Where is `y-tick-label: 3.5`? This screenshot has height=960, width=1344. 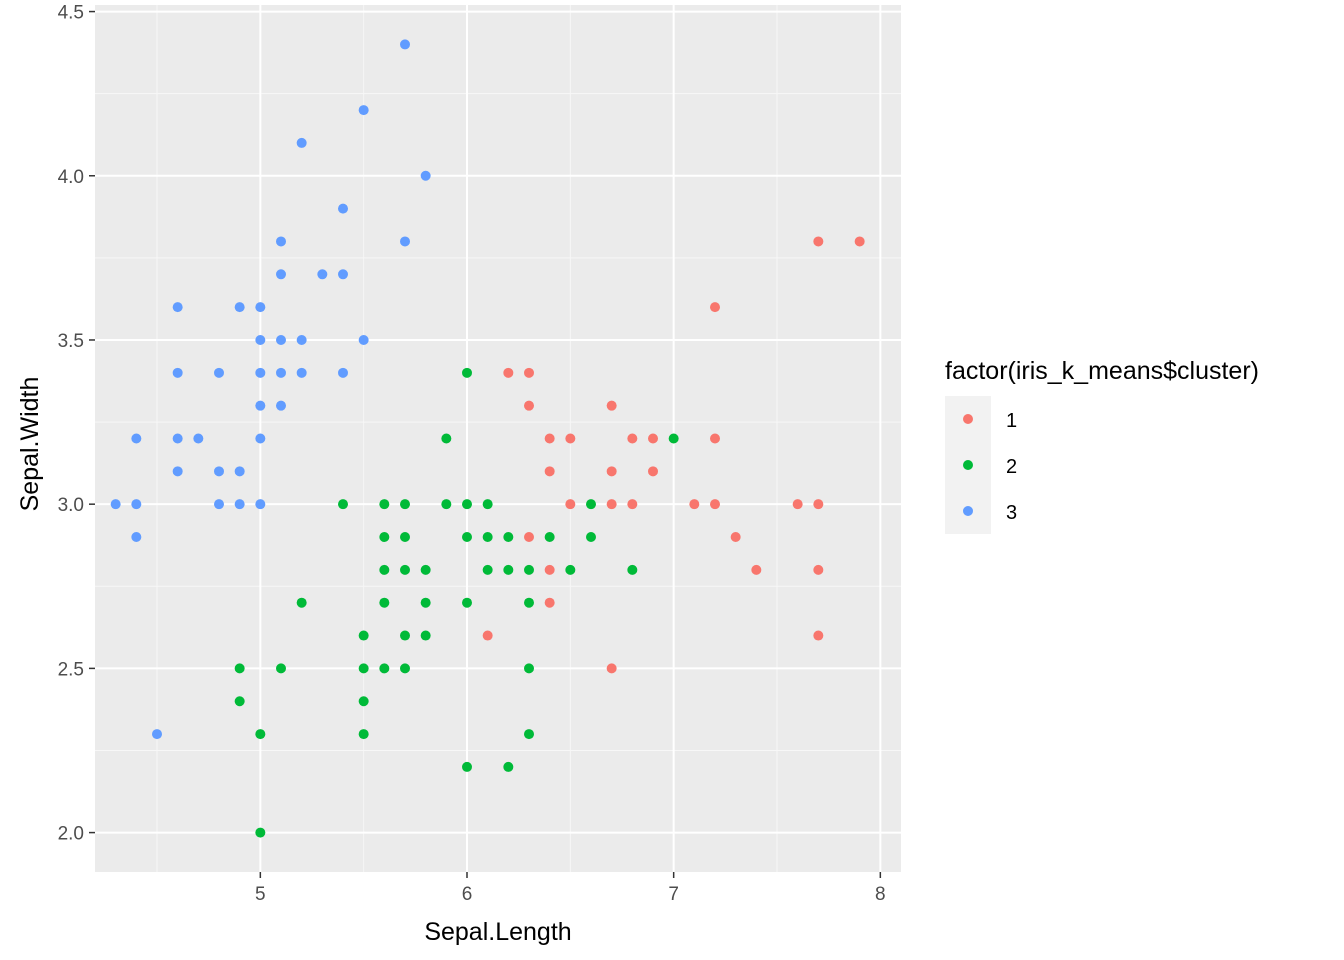 y-tick-label: 3.5 is located at coordinates (71, 341).